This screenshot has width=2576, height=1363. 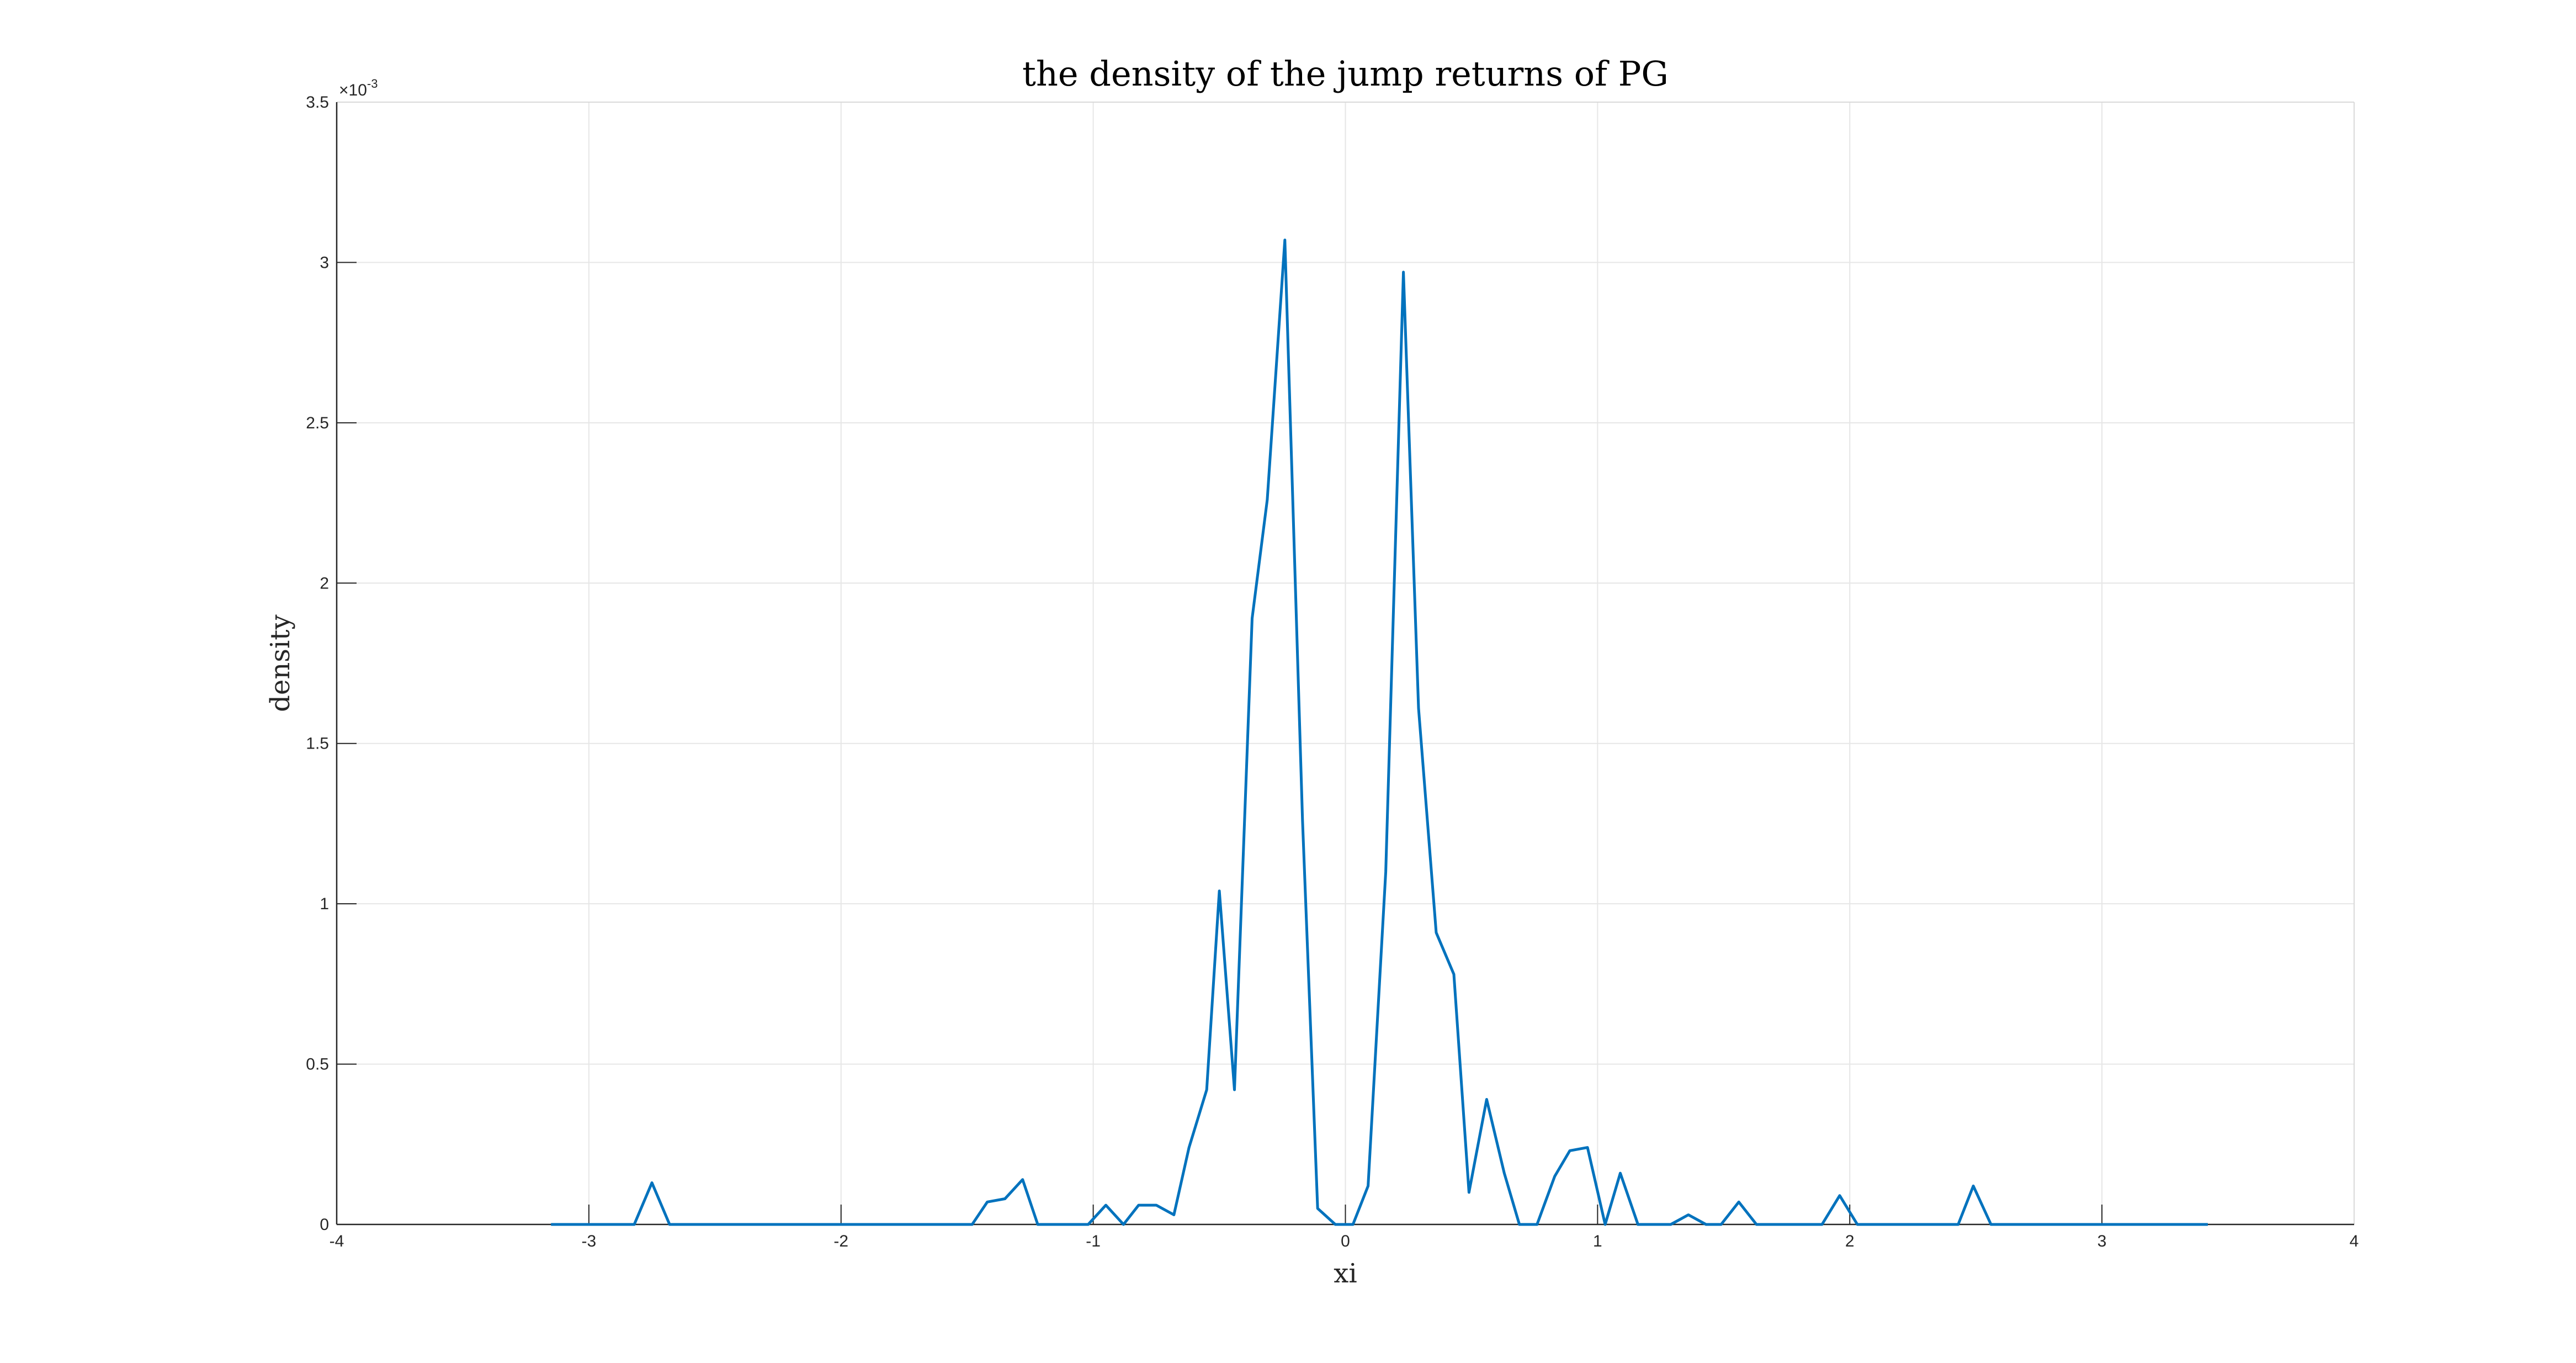 What do you see at coordinates (1345, 1273) in the screenshot?
I see `x-axis-label: xi` at bounding box center [1345, 1273].